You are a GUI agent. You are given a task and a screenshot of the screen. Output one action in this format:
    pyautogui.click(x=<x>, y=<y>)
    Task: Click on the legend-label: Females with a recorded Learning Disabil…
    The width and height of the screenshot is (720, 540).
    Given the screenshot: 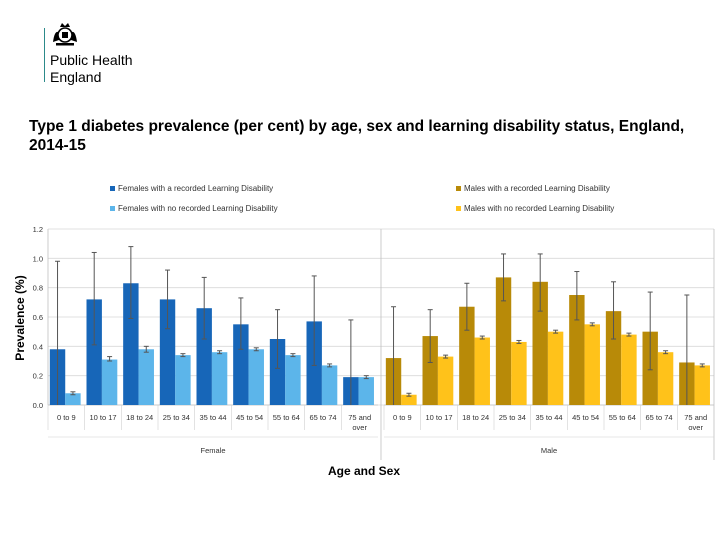 What is the action you would take?
    pyautogui.click(x=195, y=188)
    